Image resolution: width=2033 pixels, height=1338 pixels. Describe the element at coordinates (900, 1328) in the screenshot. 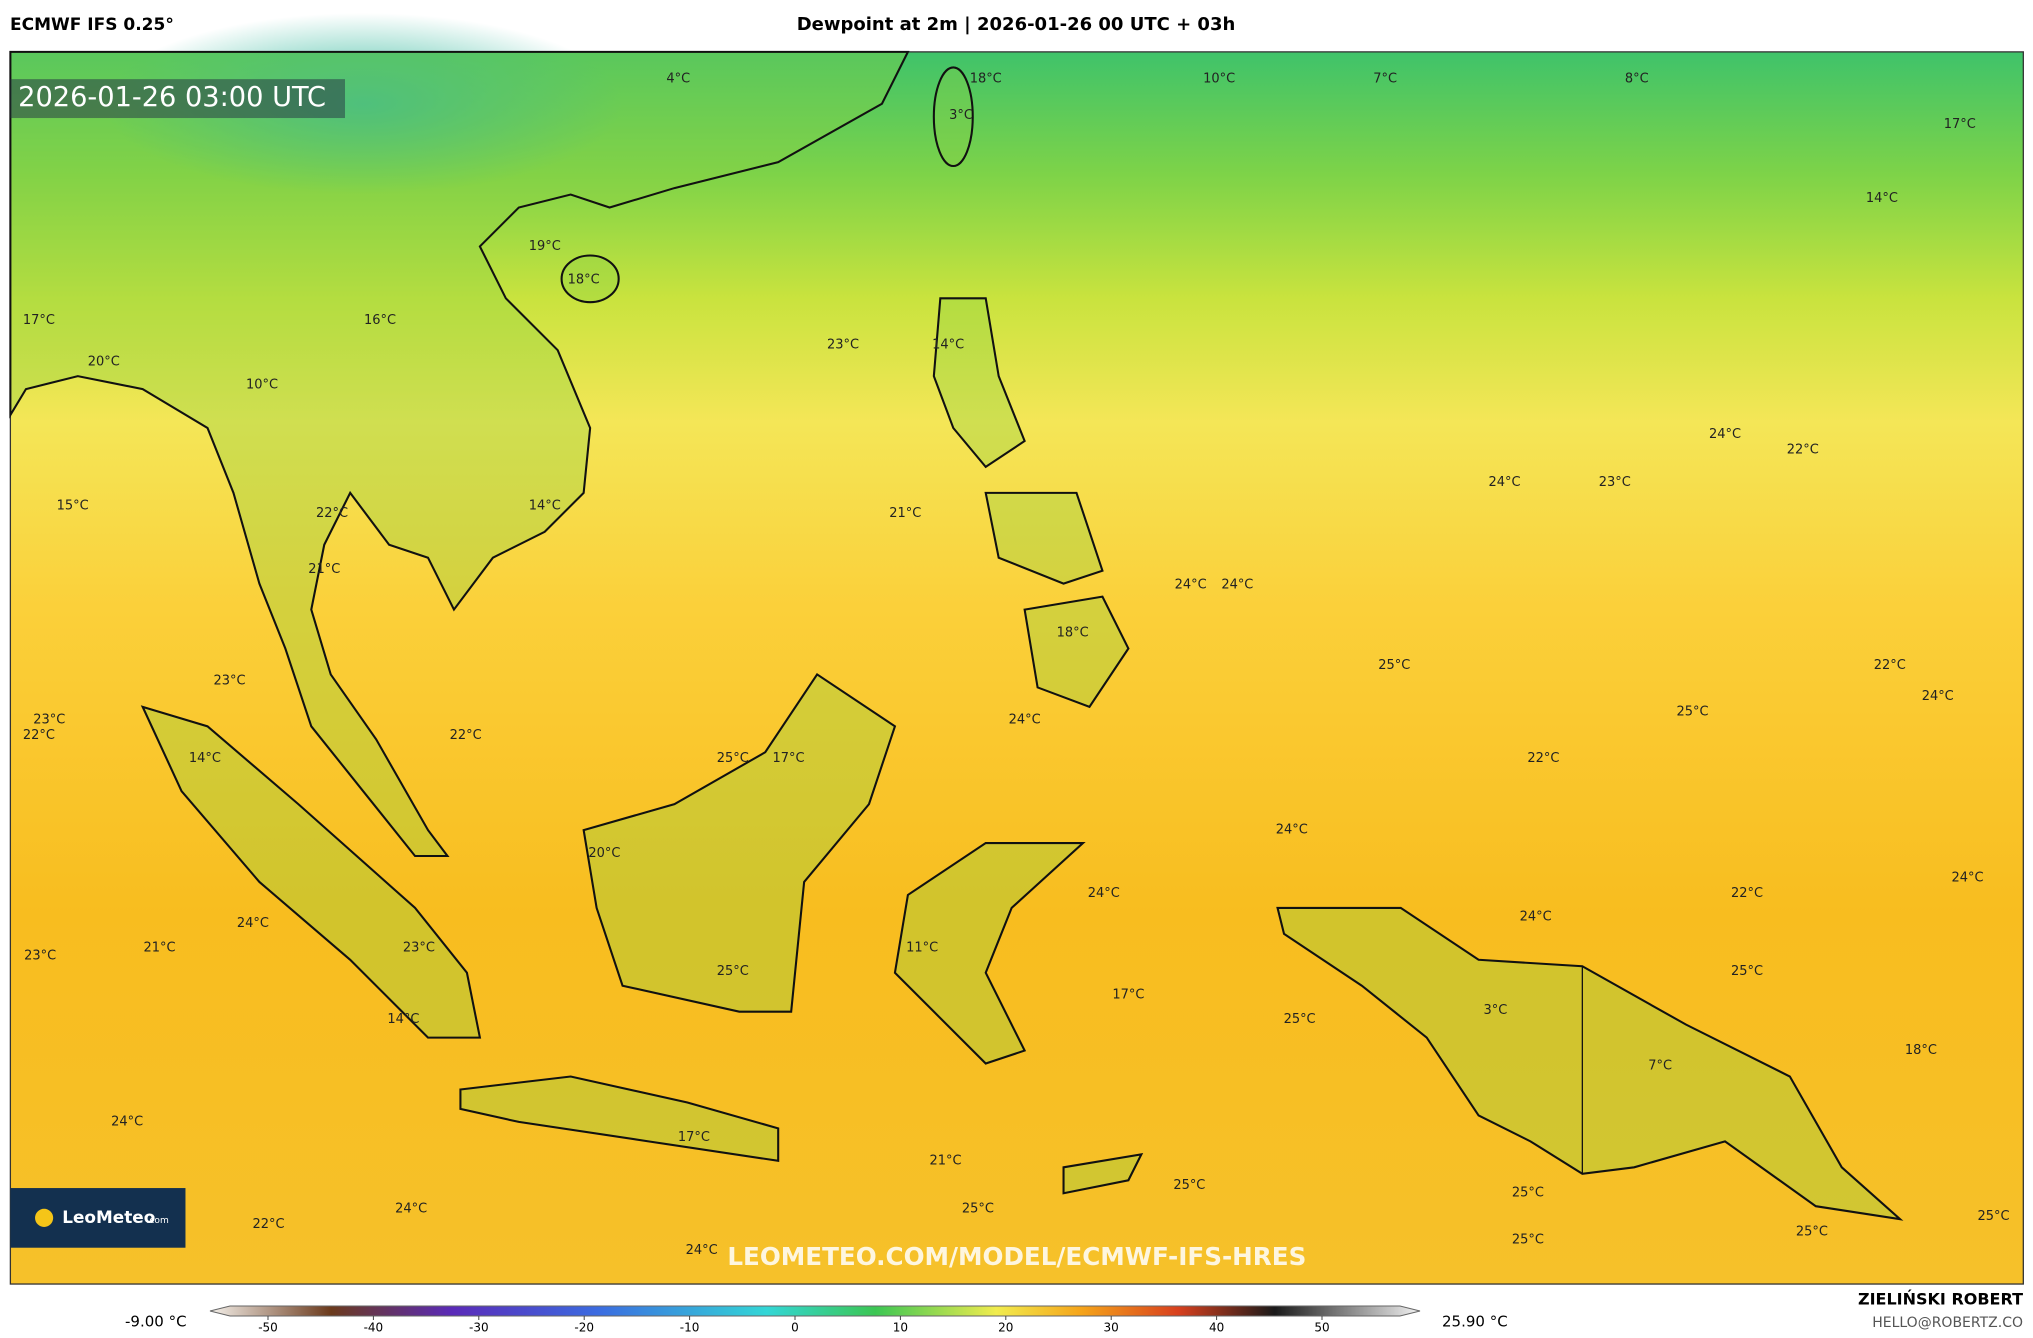

I see `colorbar-tick-label: 10` at that location.